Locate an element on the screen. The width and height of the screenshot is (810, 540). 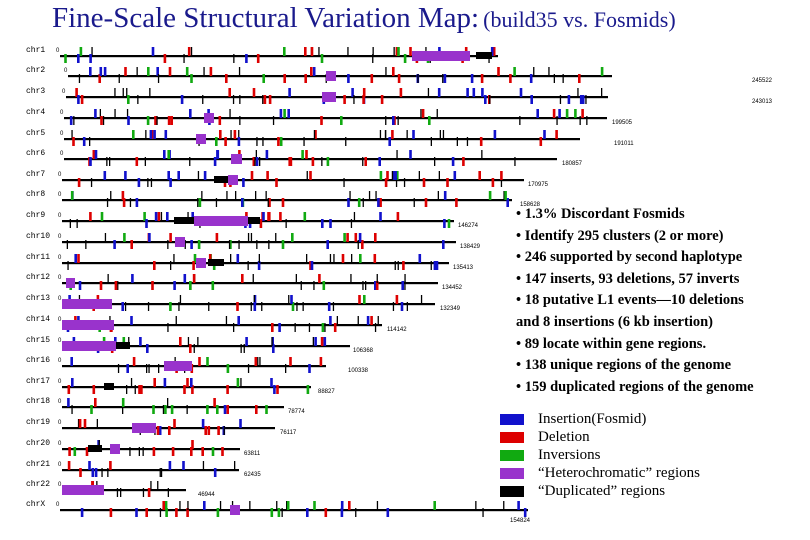
chromosome-label: chr22 is located at coordinates (38, 484).